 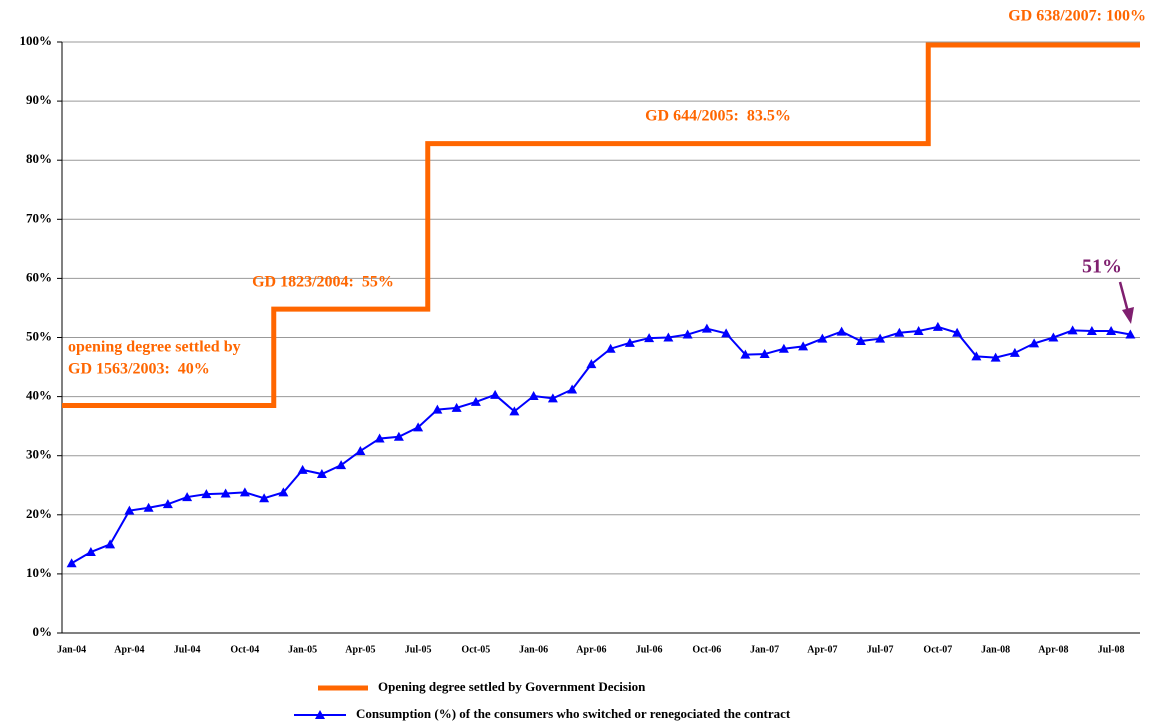 I want to click on x-tick-label: Apr-06, so click(x=591, y=649).